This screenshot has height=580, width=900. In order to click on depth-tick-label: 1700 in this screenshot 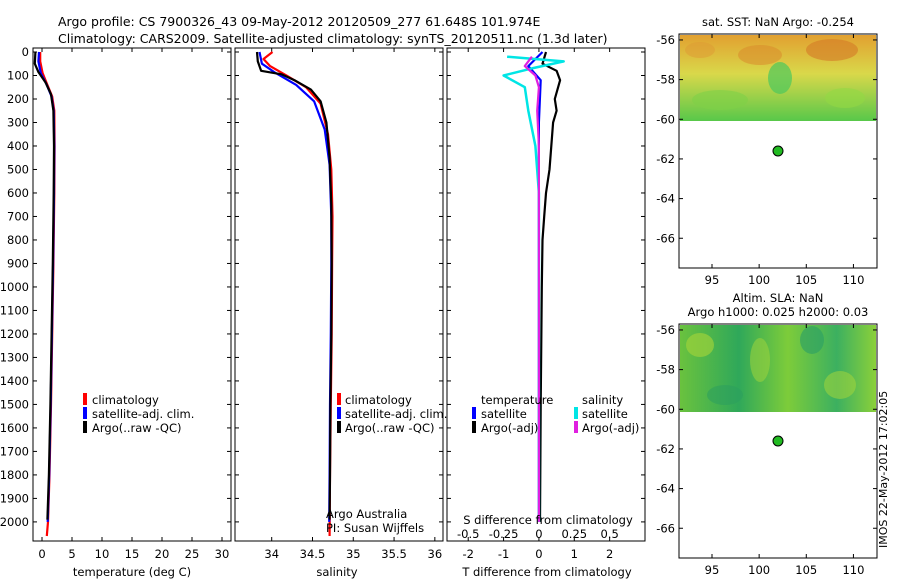, I will do `click(14, 451)`.